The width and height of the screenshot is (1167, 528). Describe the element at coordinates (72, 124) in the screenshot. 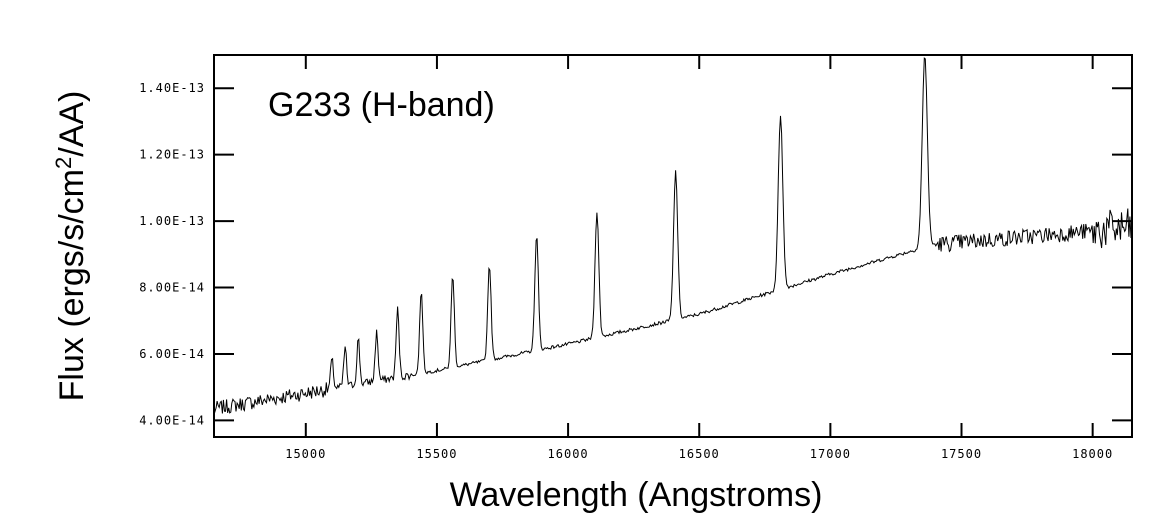

I see `y-axis-label-end: /AA)` at that location.